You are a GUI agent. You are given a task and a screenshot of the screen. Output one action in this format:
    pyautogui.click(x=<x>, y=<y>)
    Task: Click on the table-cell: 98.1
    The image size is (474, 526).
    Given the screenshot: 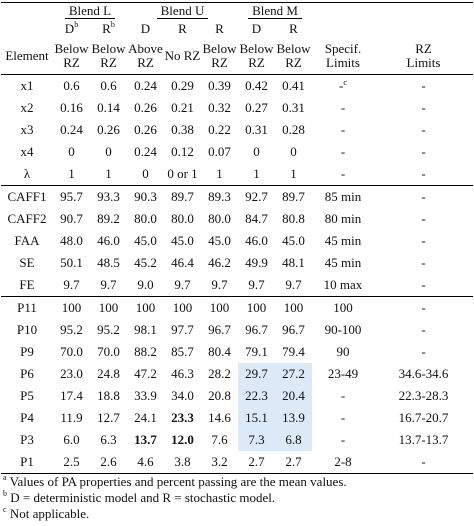 What is the action you would take?
    pyautogui.click(x=145, y=330)
    